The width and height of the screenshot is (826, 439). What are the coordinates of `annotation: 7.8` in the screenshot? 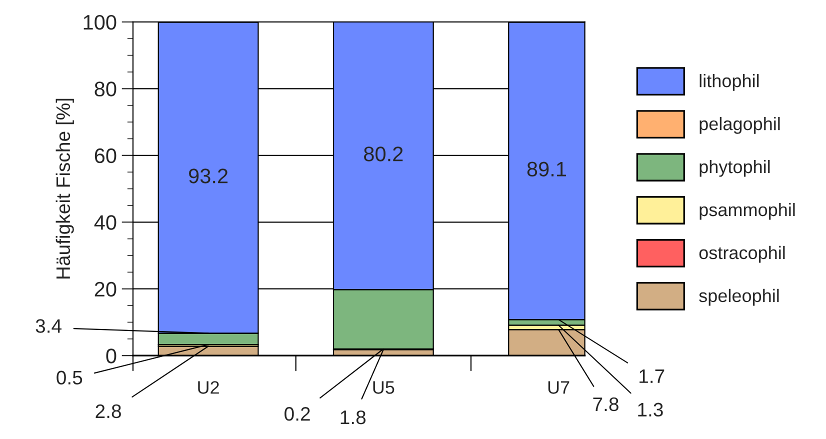 It's located at (605, 404).